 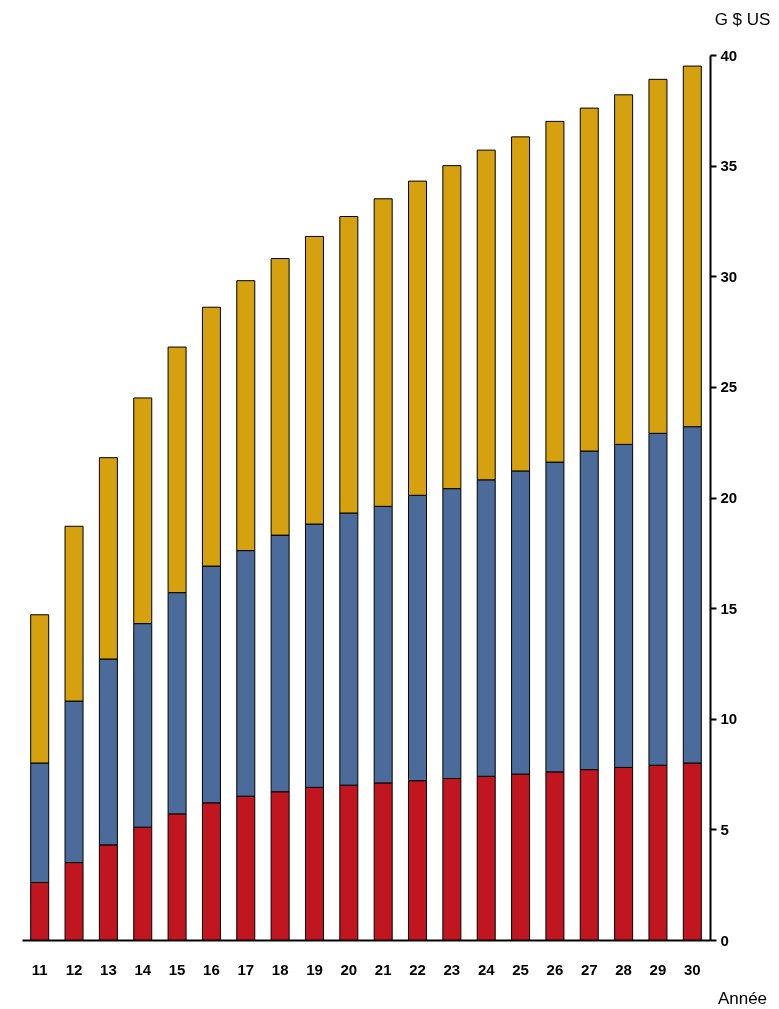 What do you see at coordinates (729, 166) in the screenshot?
I see `y-tick-label: 35` at bounding box center [729, 166].